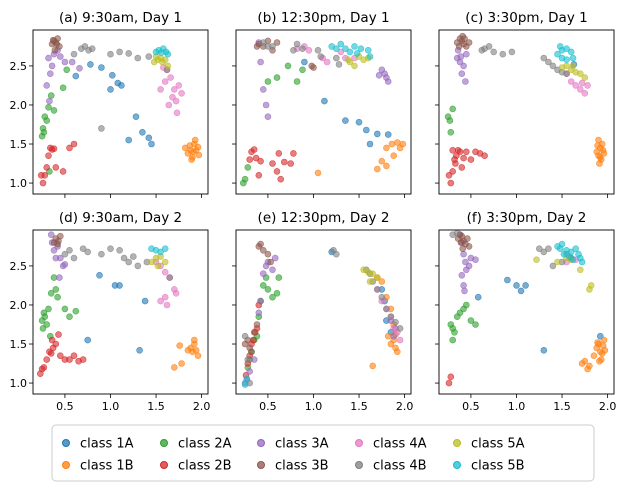 The image size is (640, 490). Describe the element at coordinates (19, 344) in the screenshot. I see `y-tick-label: 1.5` at that location.